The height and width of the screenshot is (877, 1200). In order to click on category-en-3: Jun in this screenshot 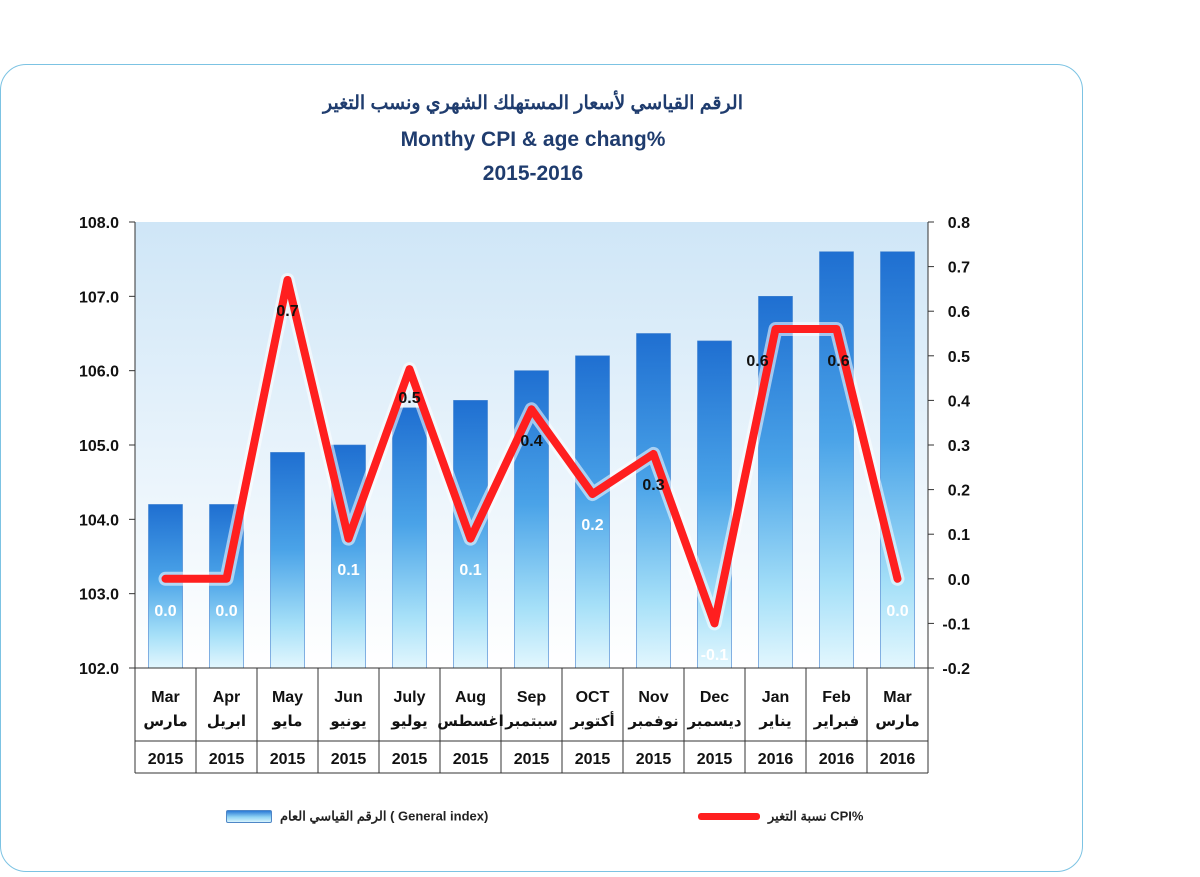, I will do `click(348, 697)`.